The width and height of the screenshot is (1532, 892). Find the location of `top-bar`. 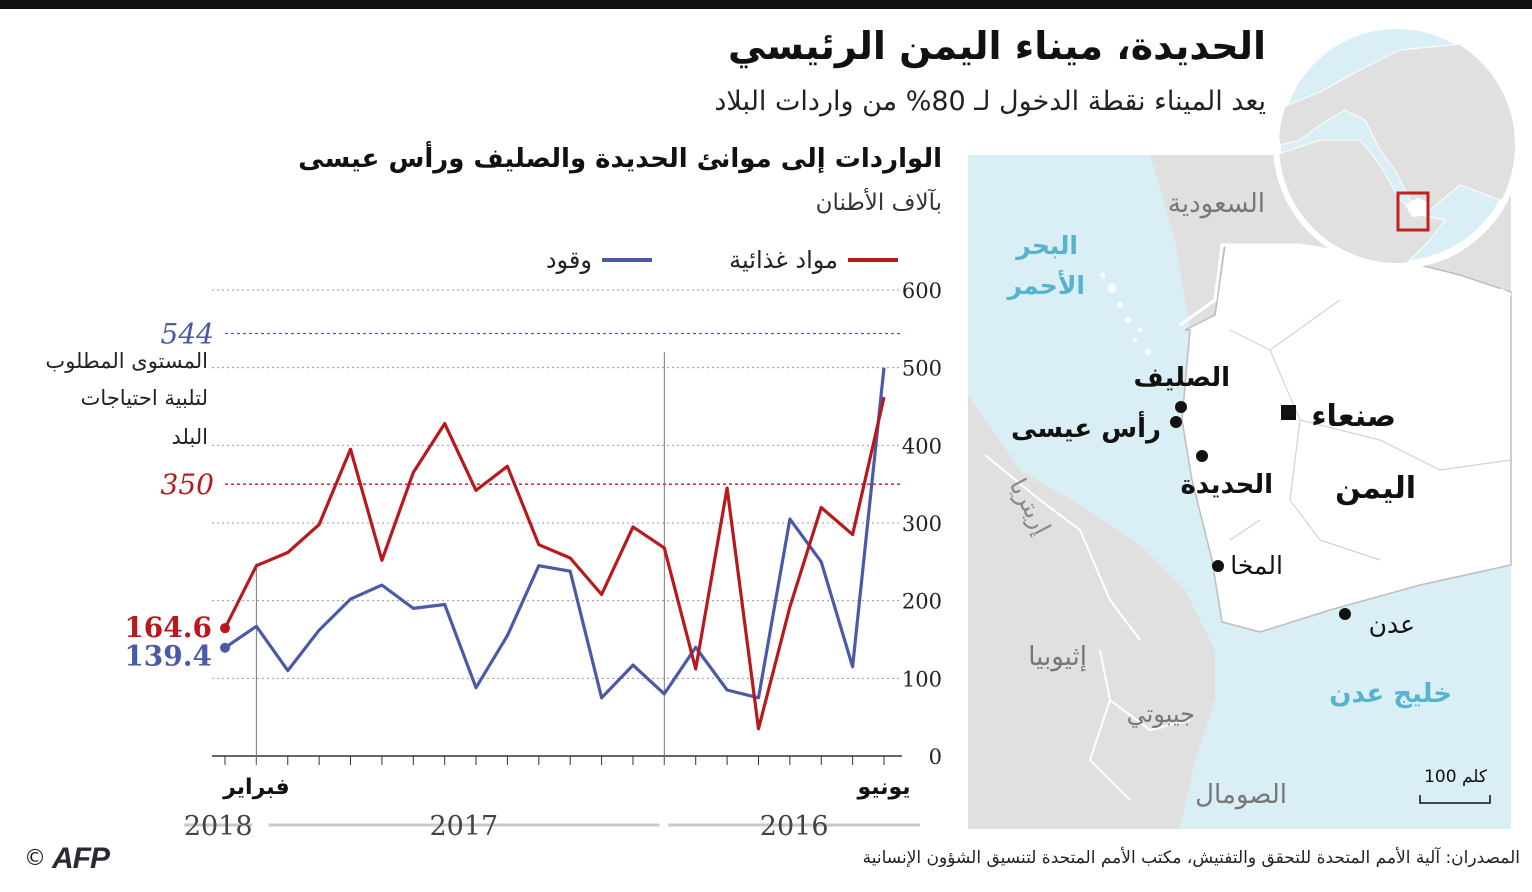

top-bar is located at coordinates (766, 4).